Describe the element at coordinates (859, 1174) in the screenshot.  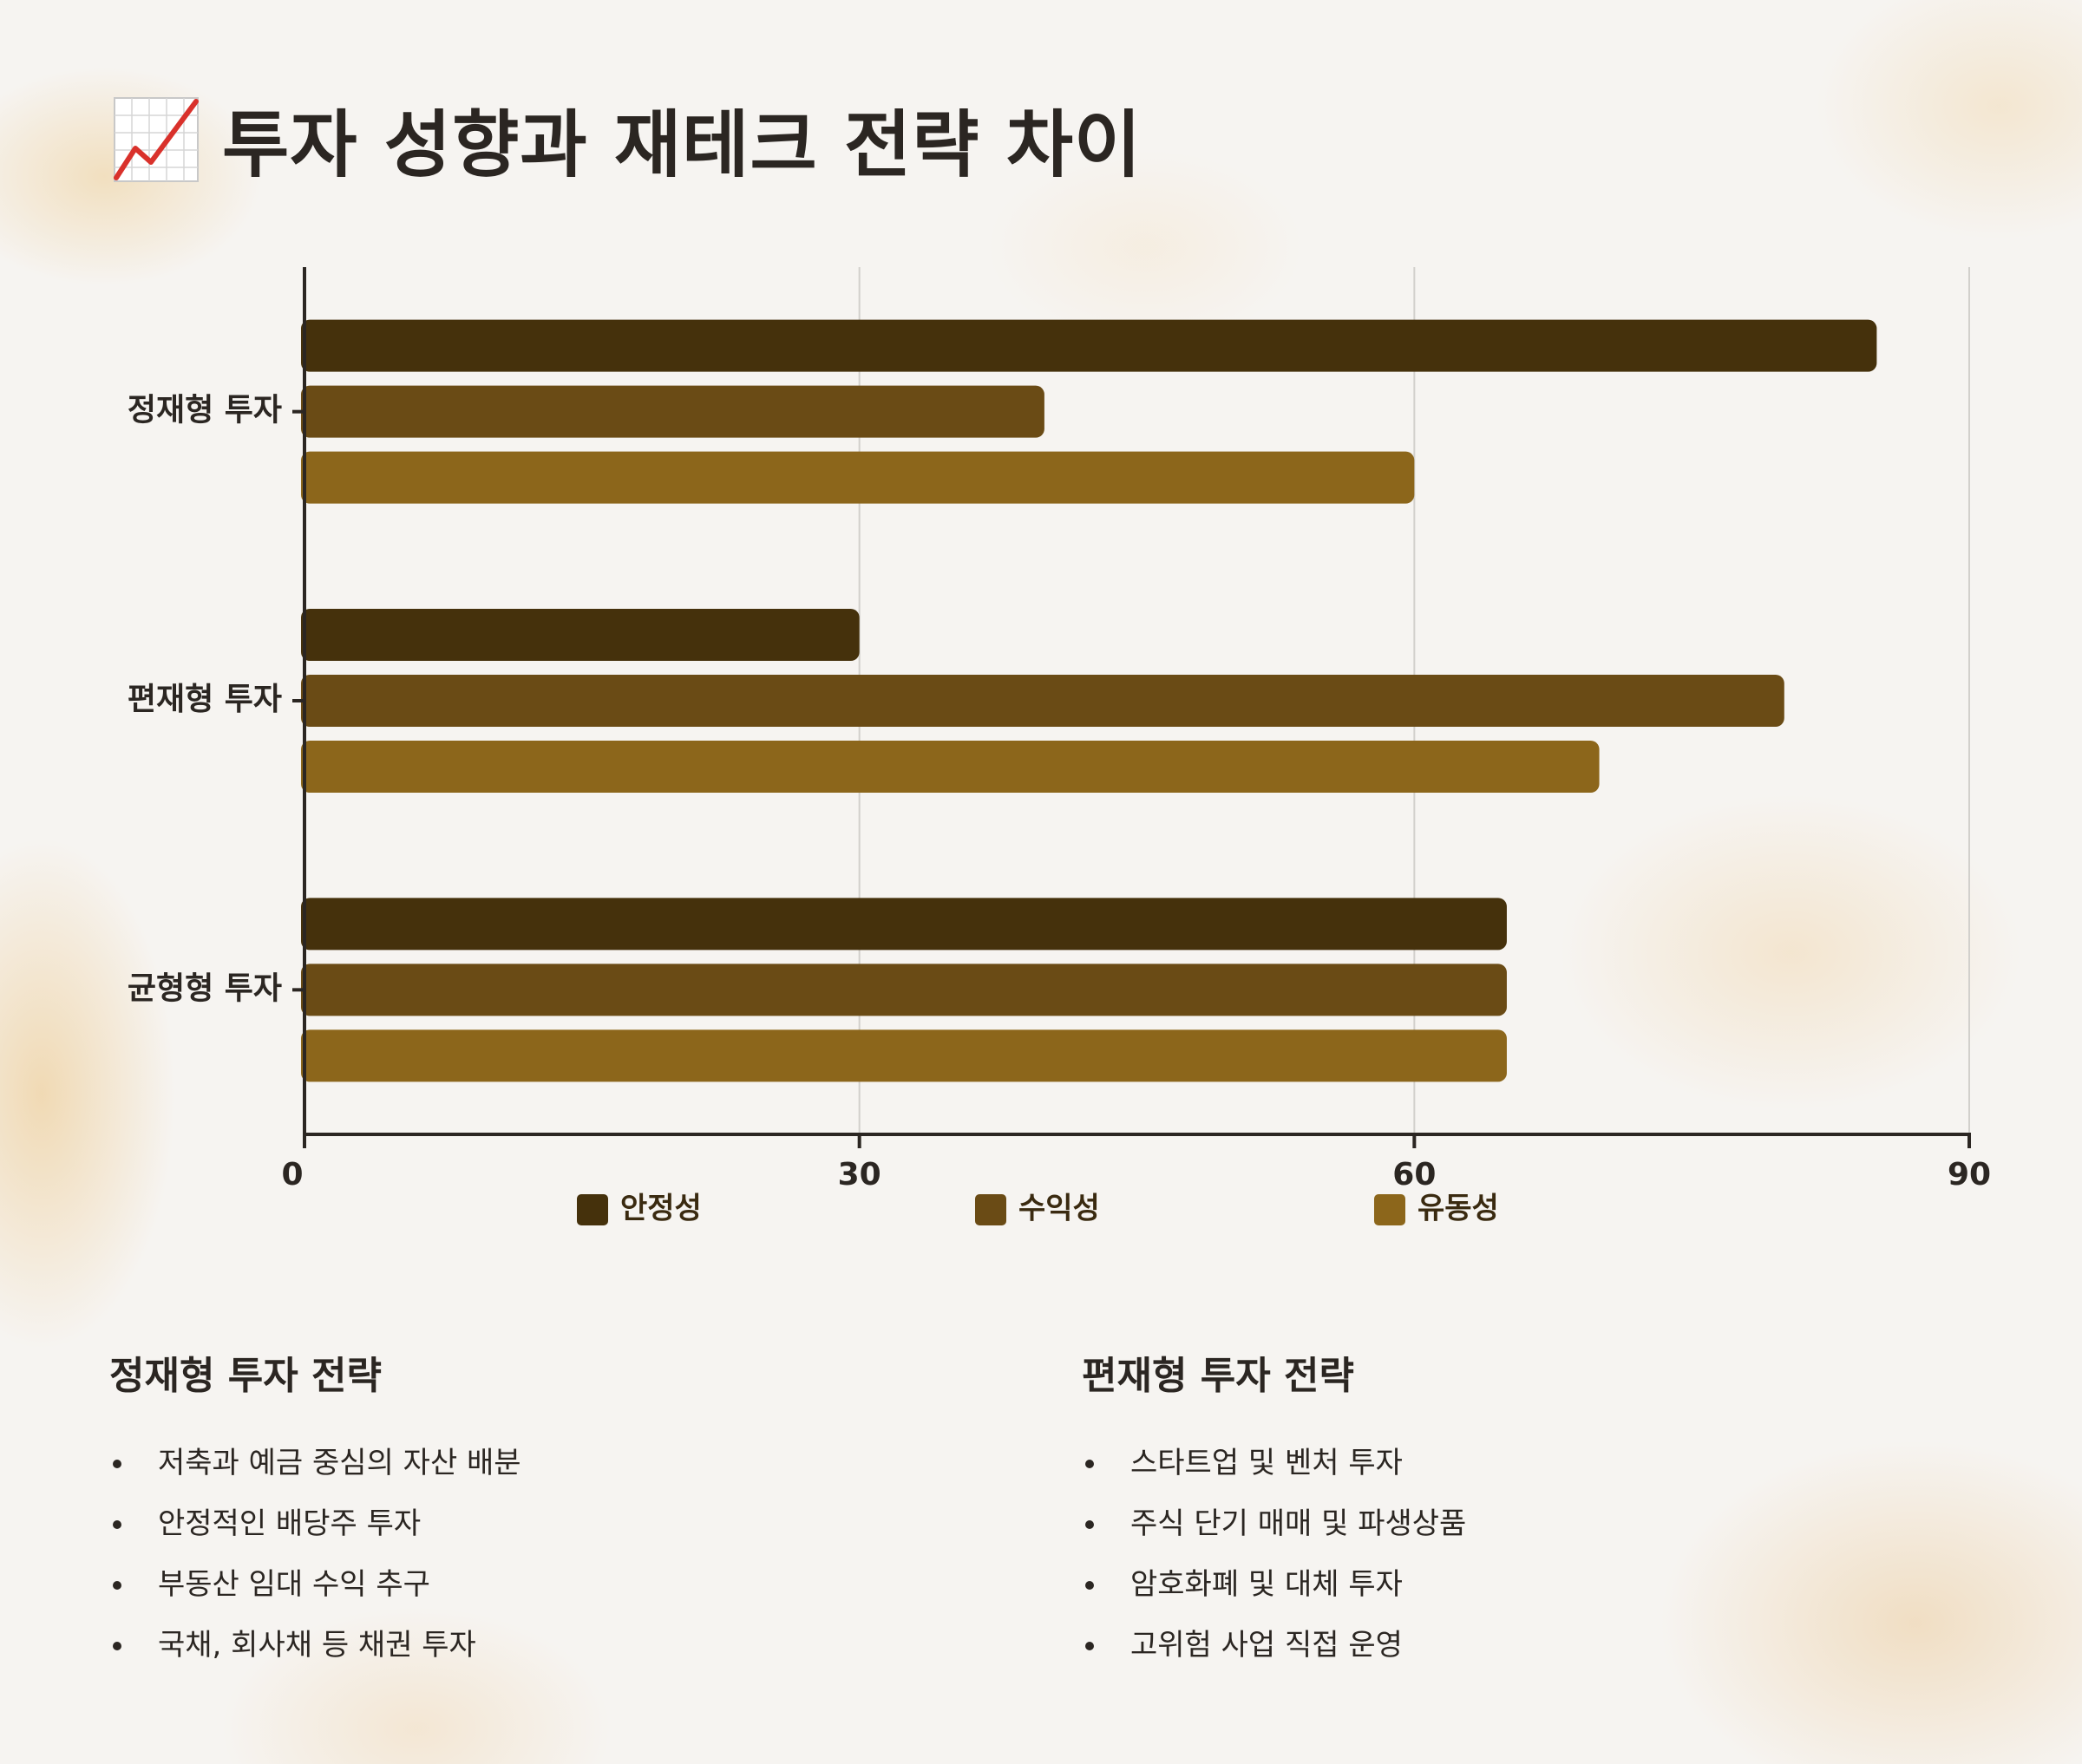
I see `x-tick-label: 30` at that location.